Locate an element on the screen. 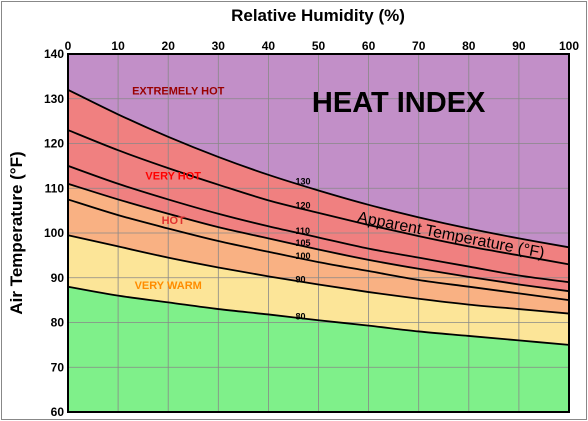  y-tick-label: 70 is located at coordinates (58, 367).